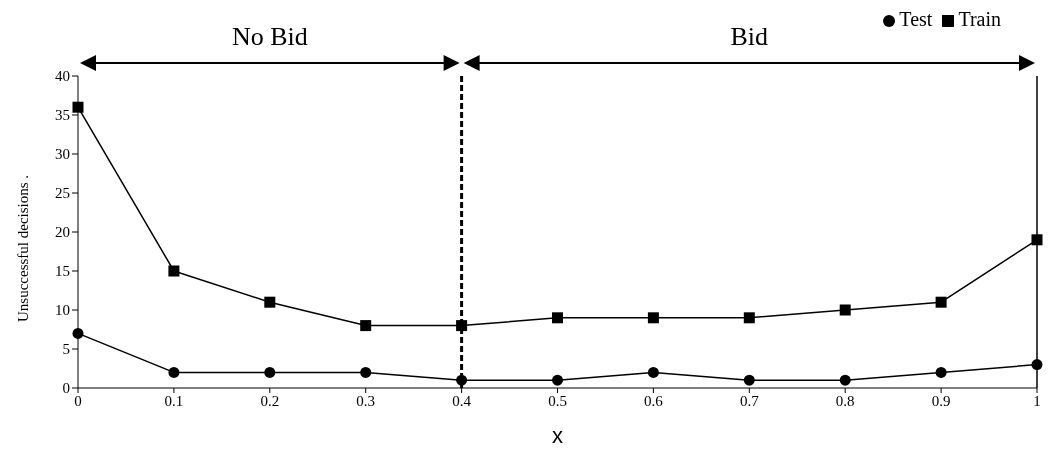 The image size is (1059, 459). Describe the element at coordinates (557, 435) in the screenshot. I see `x-axis-title: x` at that location.